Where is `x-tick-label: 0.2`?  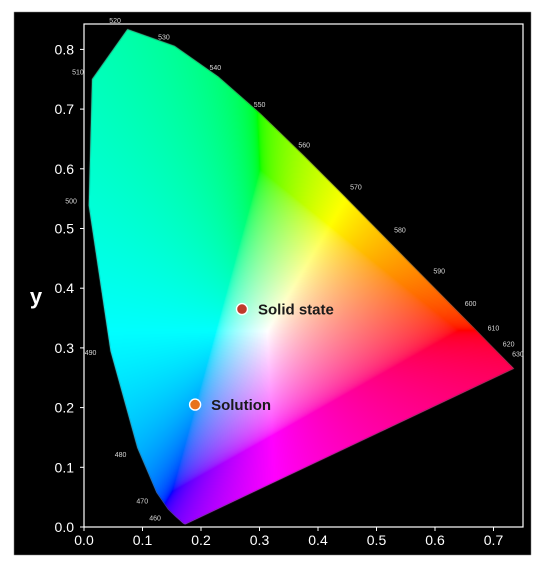
x-tick-label: 0.2 is located at coordinates (201, 540).